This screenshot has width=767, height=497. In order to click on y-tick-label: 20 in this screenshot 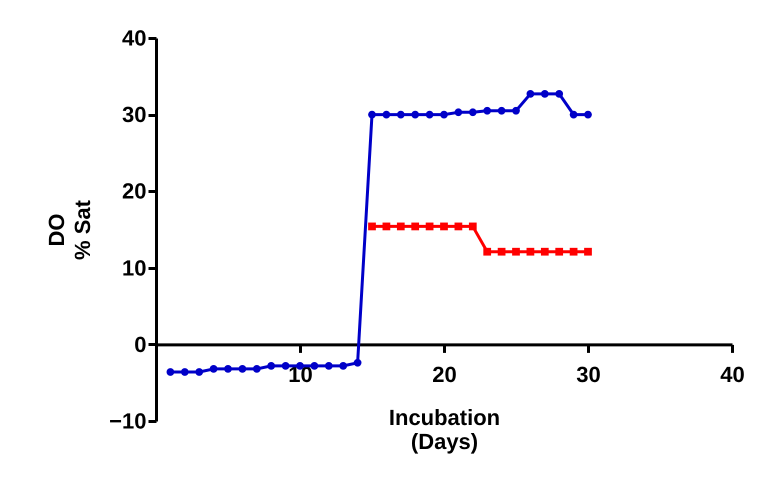, I will do `click(134, 191)`.